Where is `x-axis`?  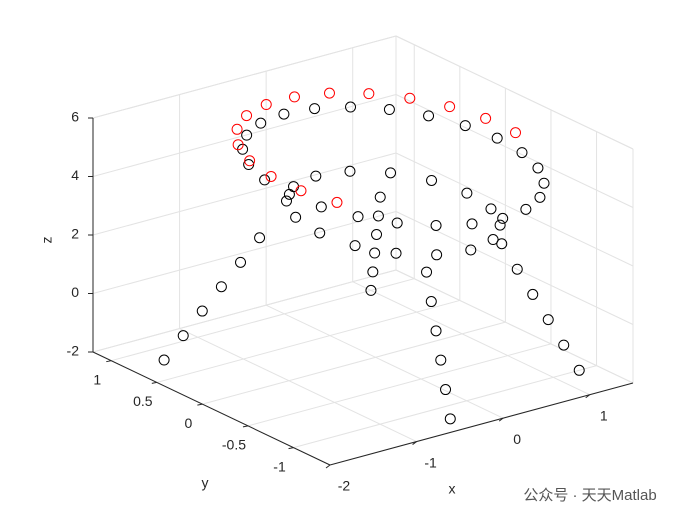 x-axis is located at coordinates (481, 424).